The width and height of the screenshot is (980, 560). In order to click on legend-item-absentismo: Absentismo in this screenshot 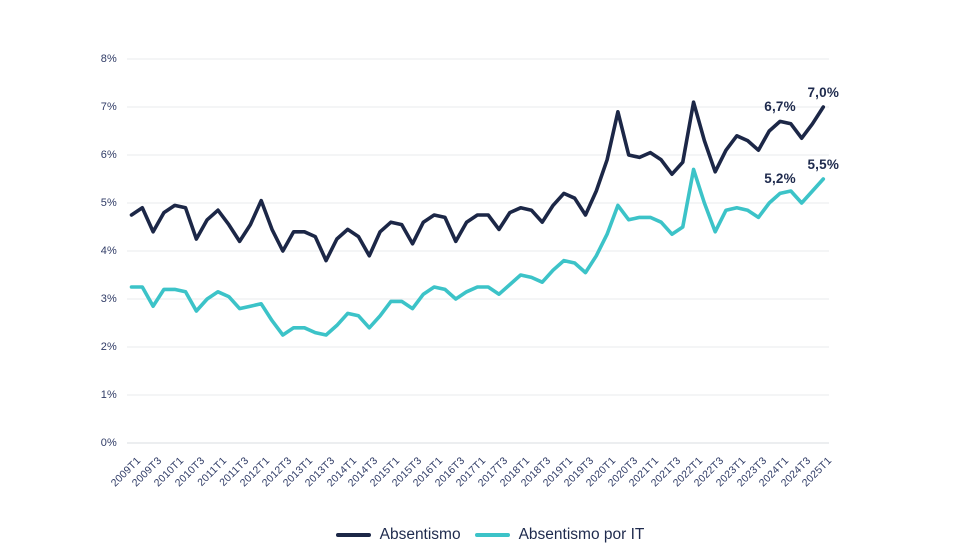, I will do `click(398, 535)`.